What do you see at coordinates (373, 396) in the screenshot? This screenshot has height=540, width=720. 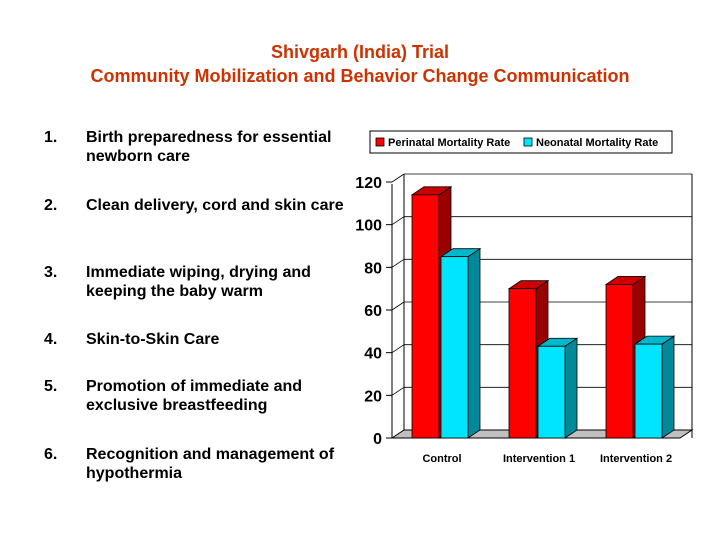 I see `y-tick-label: 20` at bounding box center [373, 396].